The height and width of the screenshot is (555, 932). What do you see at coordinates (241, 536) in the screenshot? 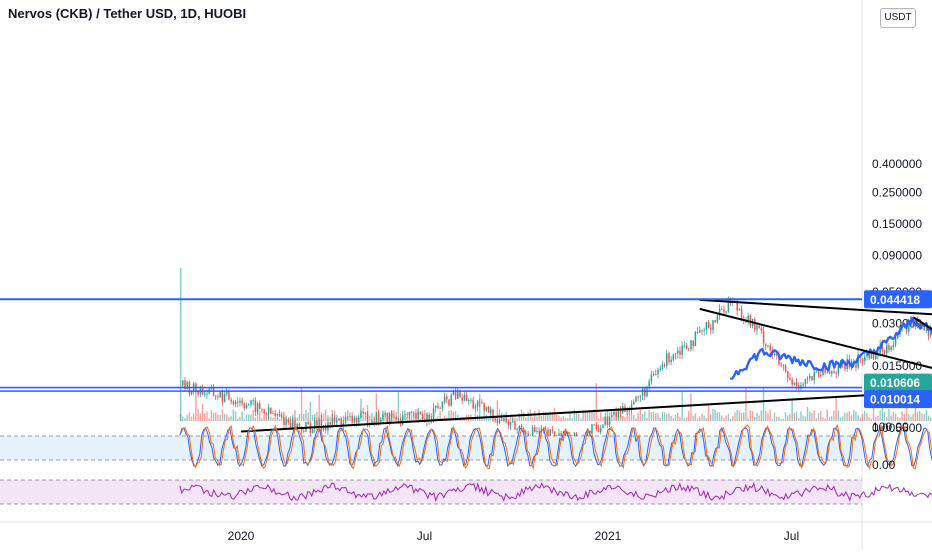
I see `time-tick-label: 2020` at bounding box center [241, 536].